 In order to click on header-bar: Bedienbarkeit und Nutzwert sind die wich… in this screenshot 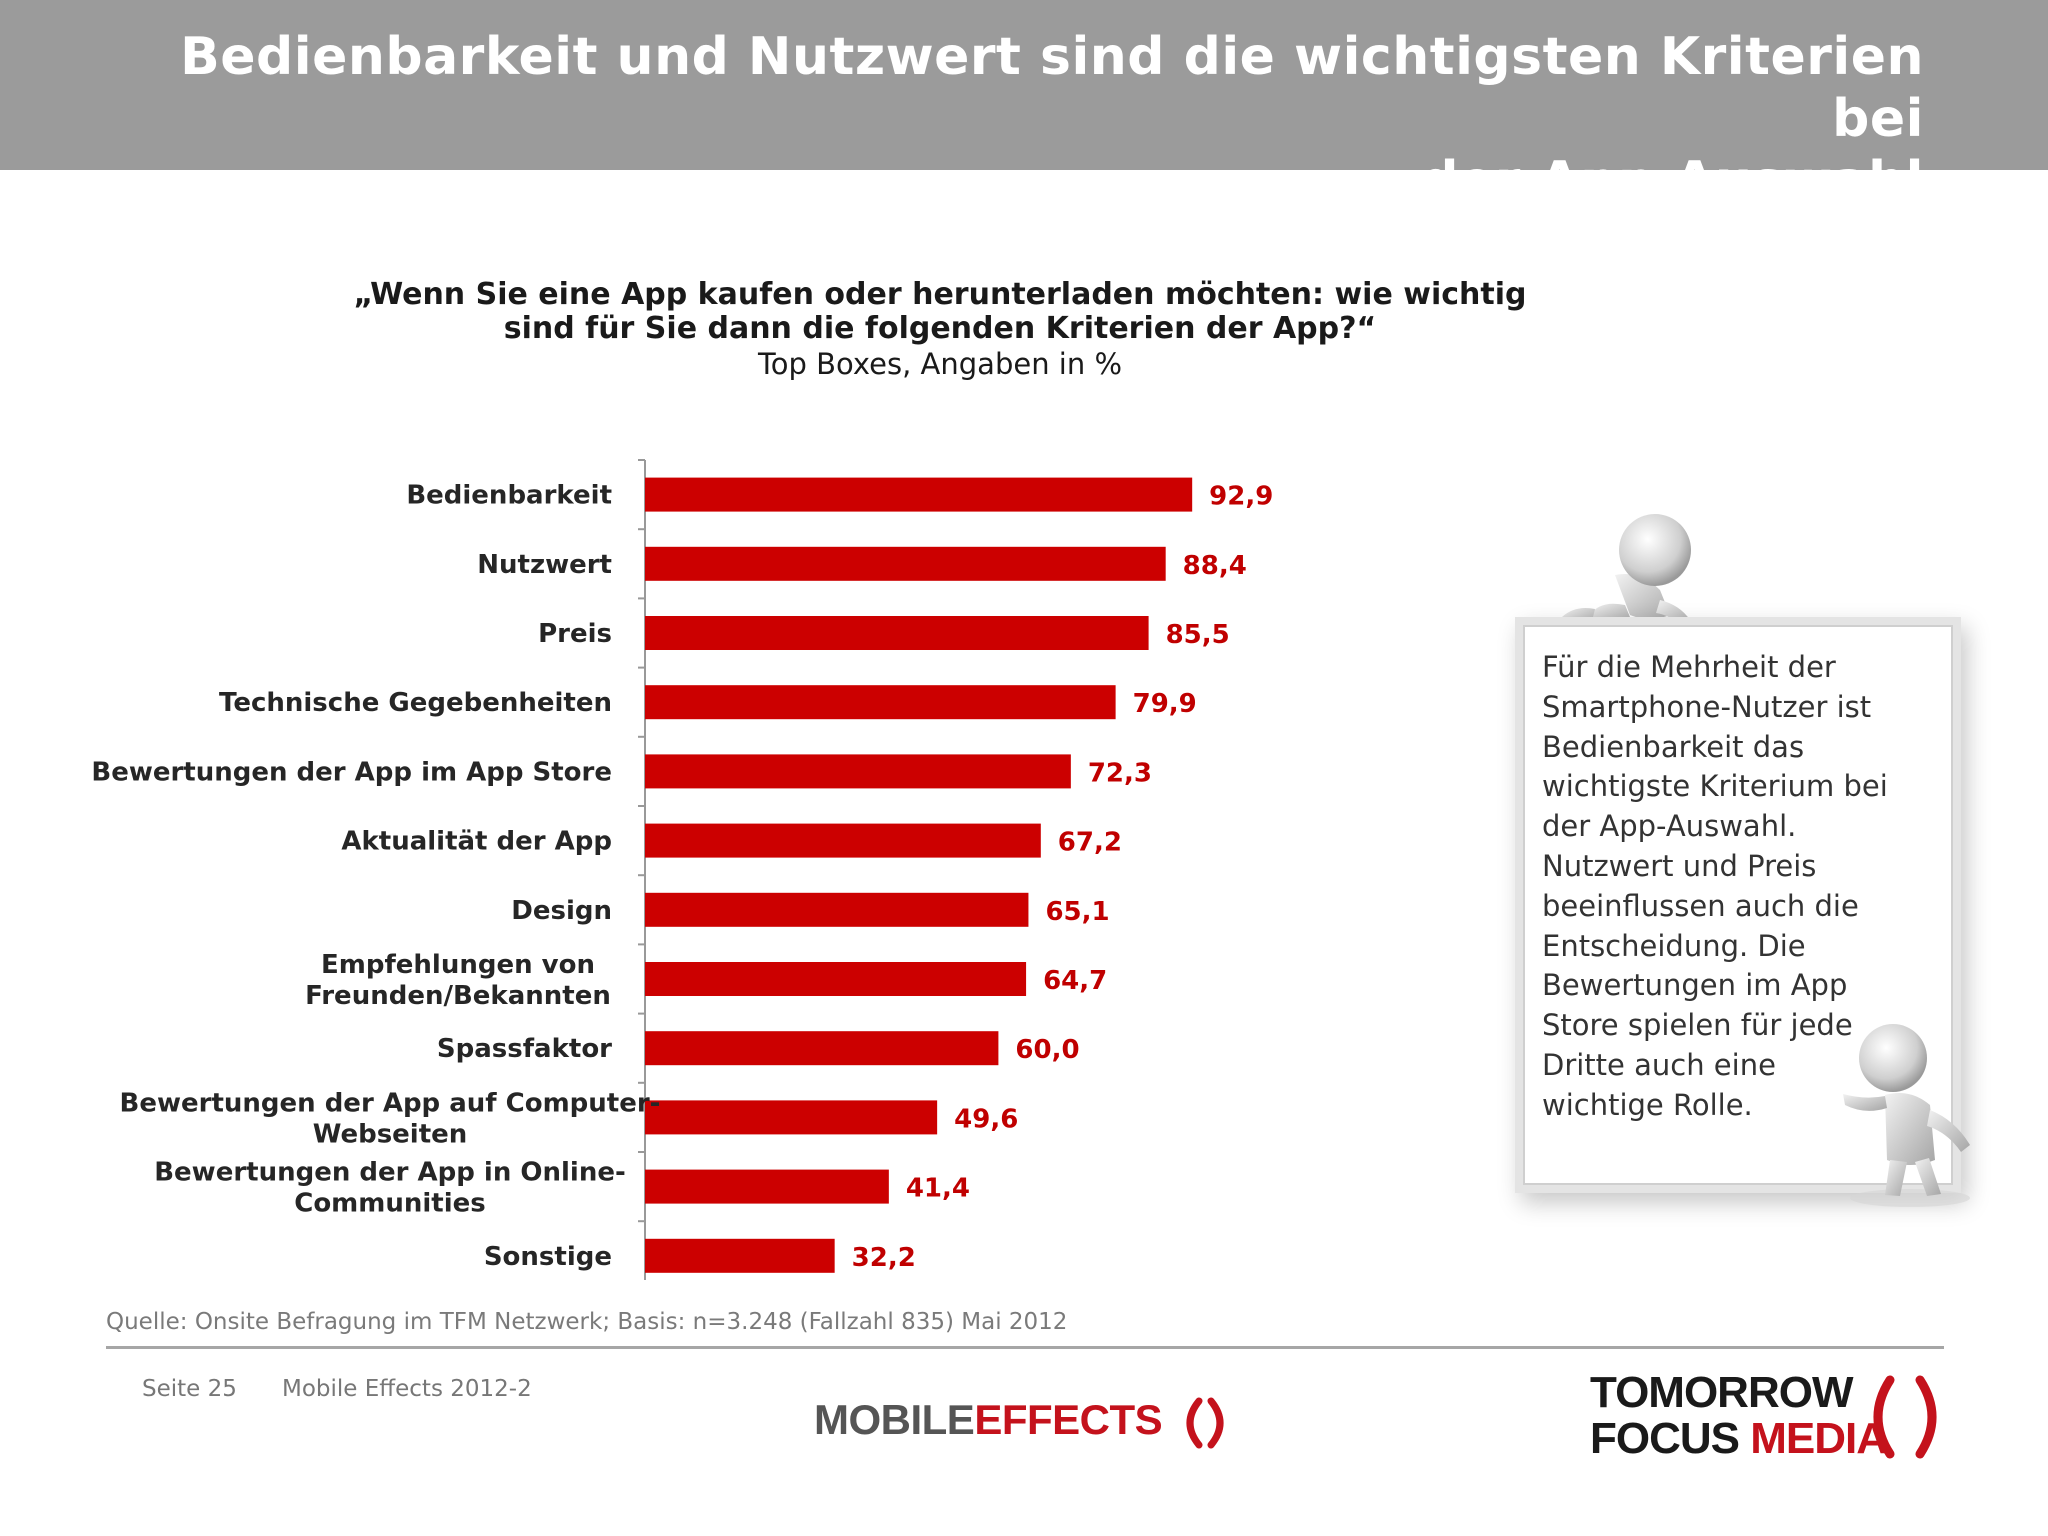, I will do `click(1024, 105)`.